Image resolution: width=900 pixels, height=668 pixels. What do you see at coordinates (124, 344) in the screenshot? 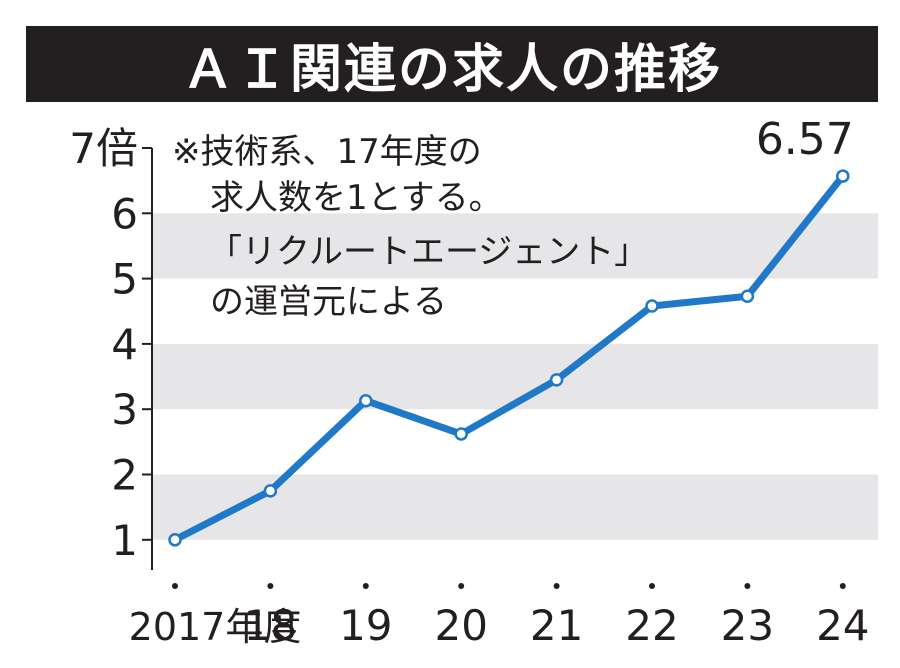
I see `y-tick-label-4: 4` at bounding box center [124, 344].